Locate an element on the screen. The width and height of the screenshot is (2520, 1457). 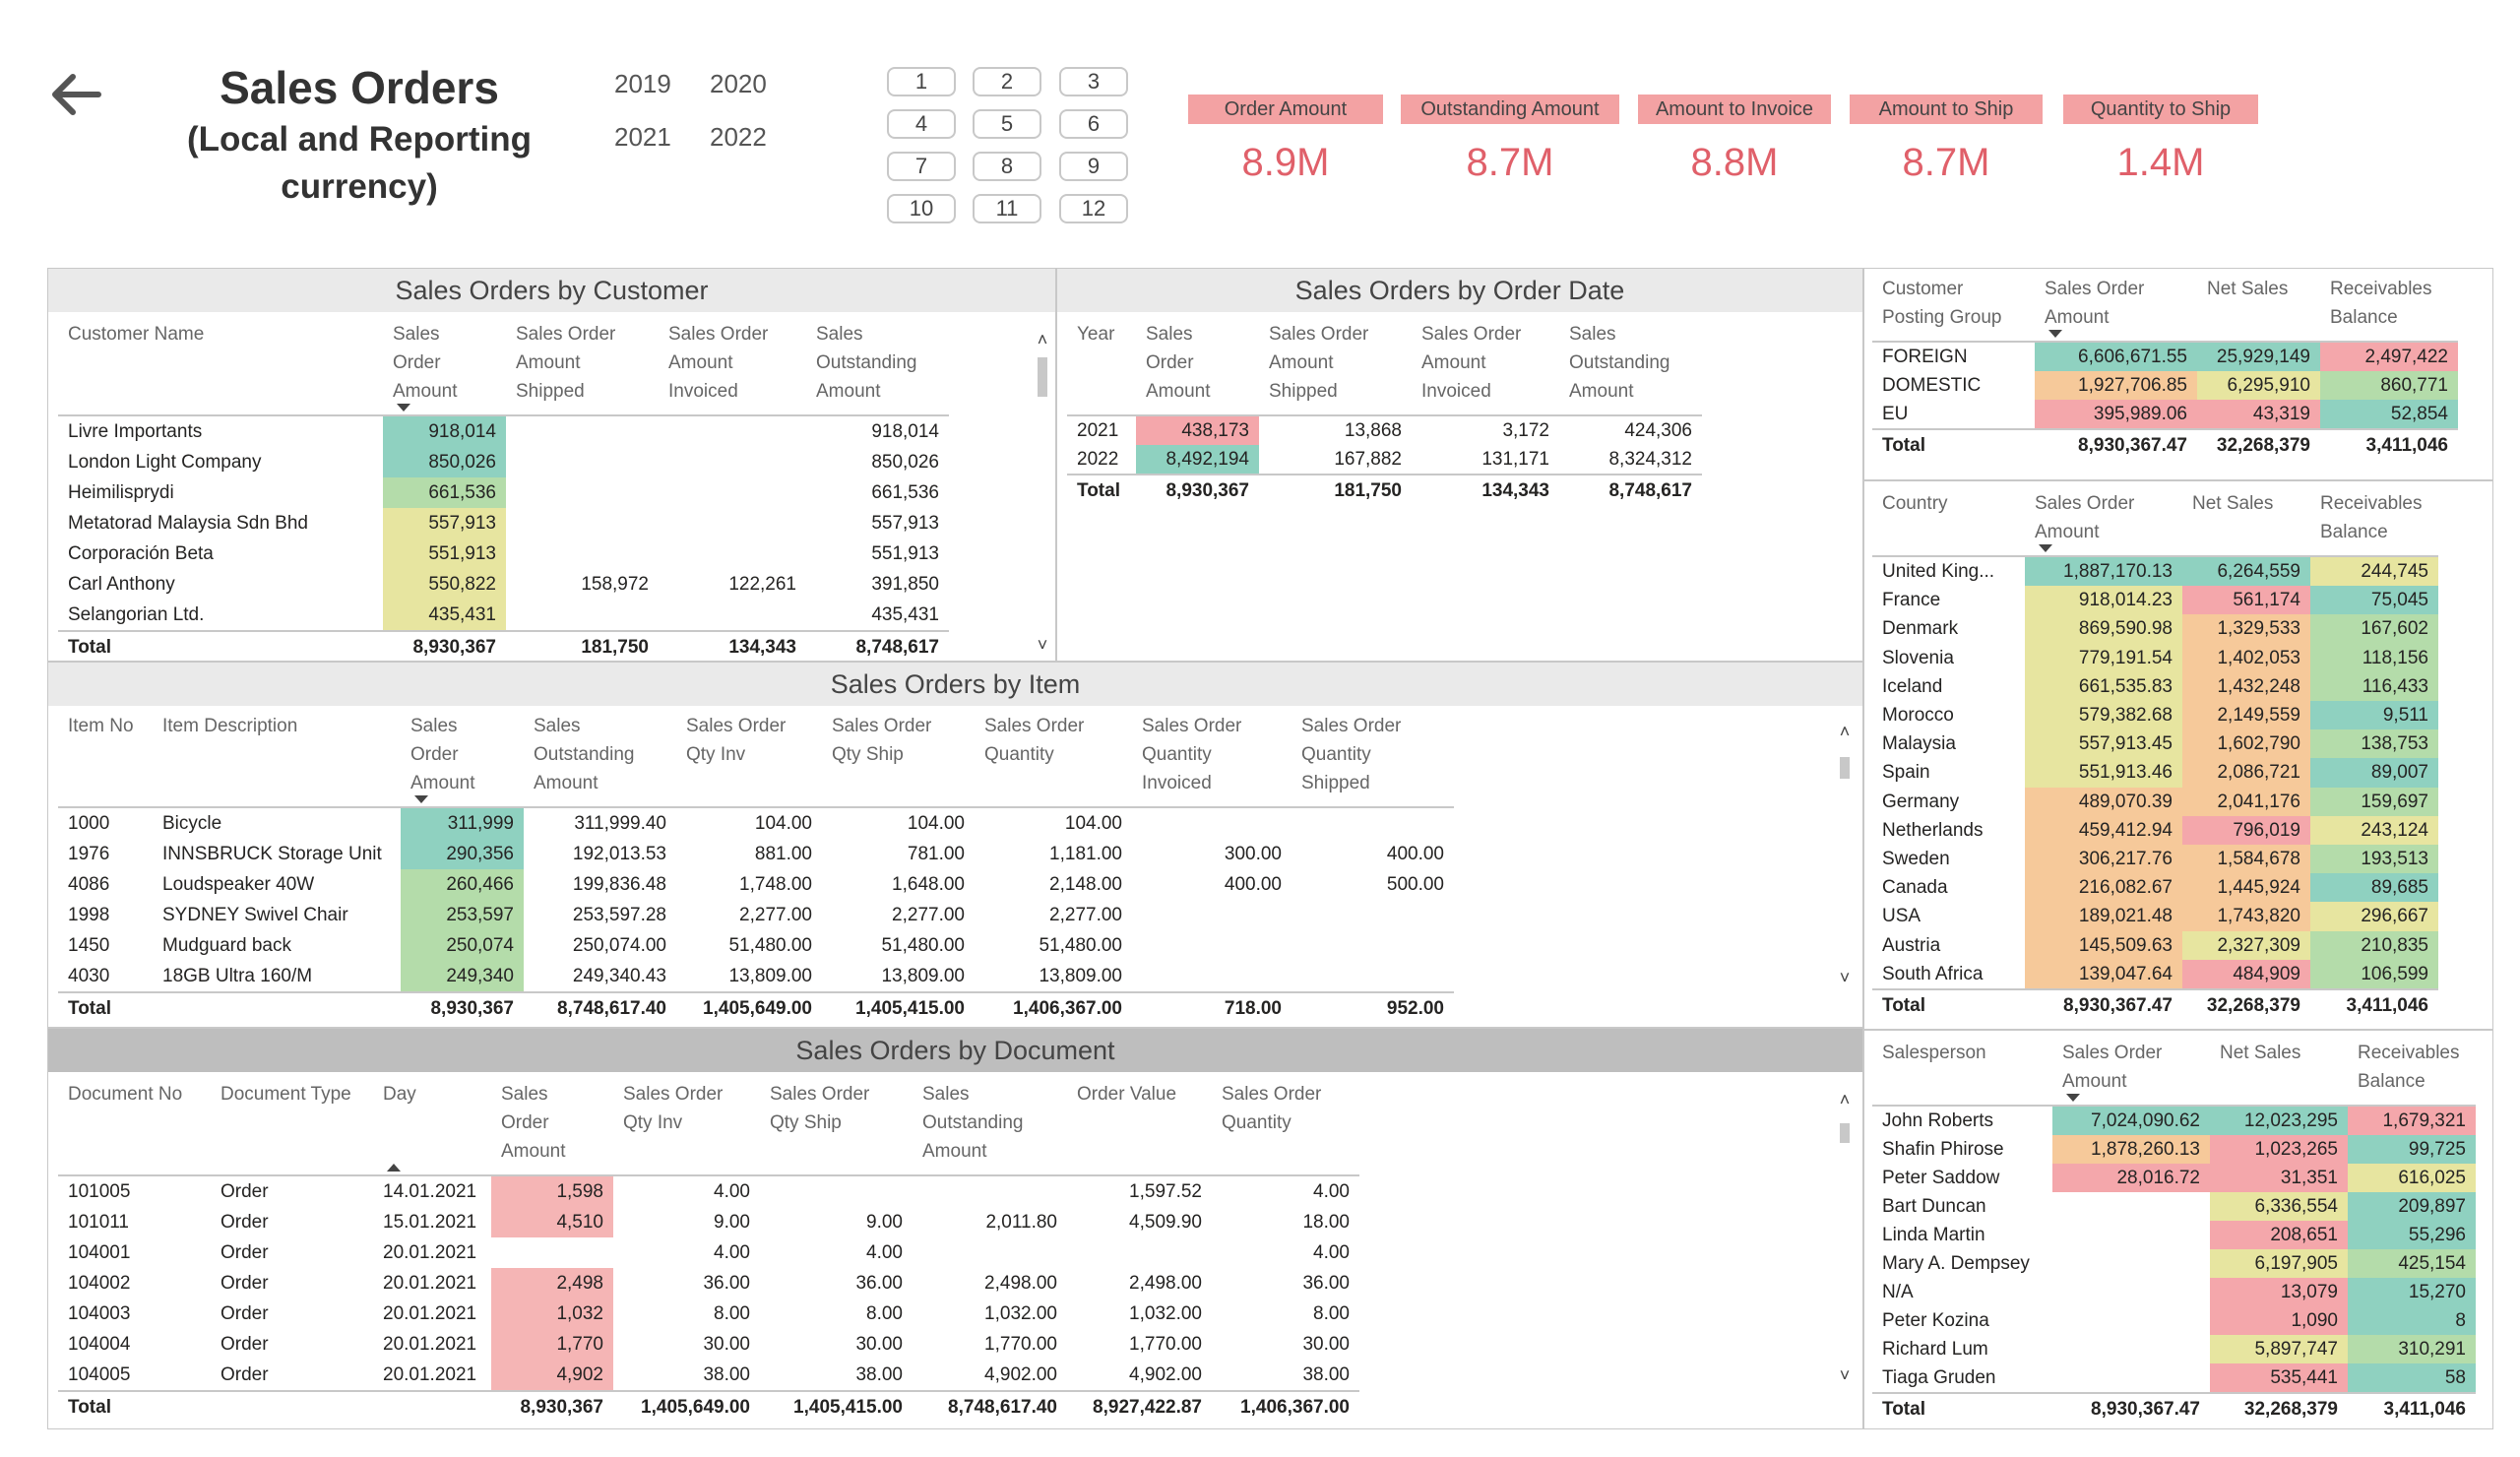
column-header: Customer Name is located at coordinates (220, 366).